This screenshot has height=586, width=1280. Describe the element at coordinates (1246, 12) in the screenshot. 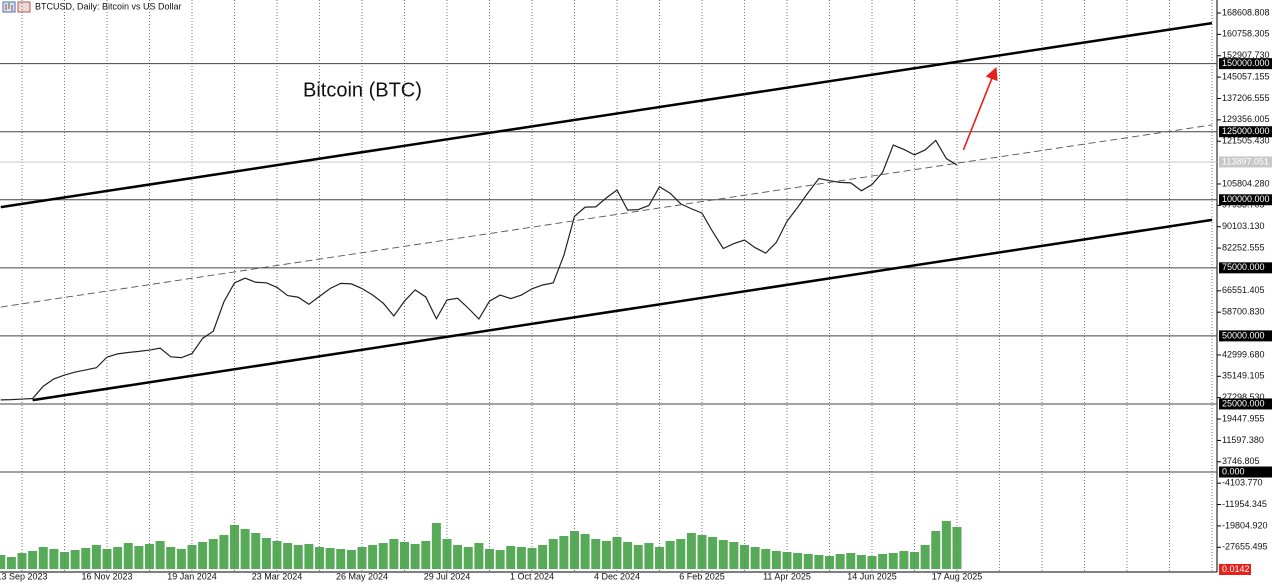

I see `y-tick-label: 168608.808` at that location.